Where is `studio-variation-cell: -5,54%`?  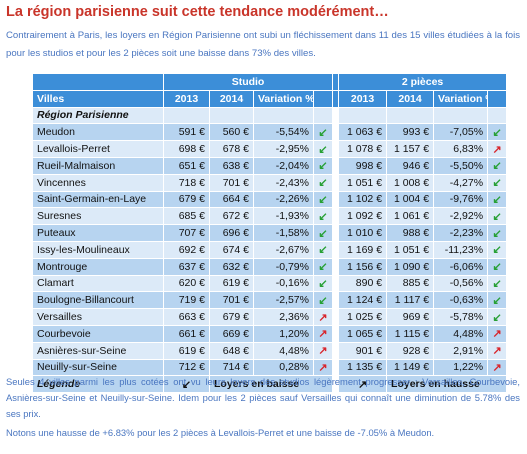
studio-variation-cell: -5,54% is located at coordinates (283, 132).